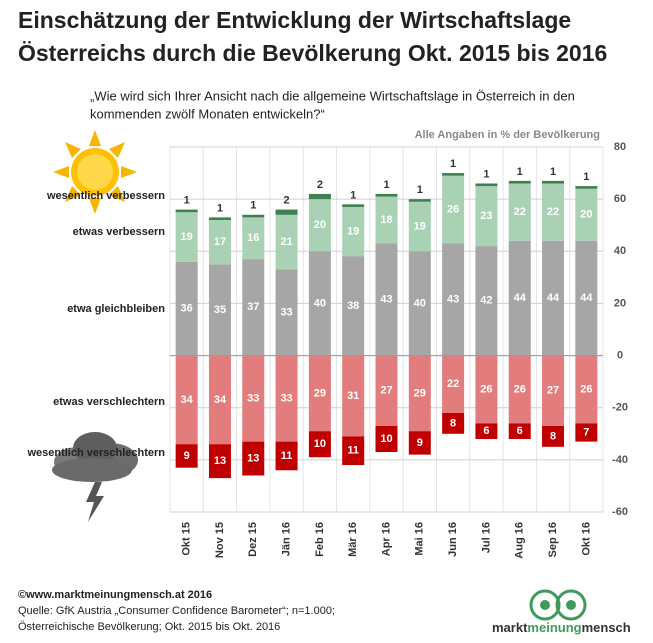 This screenshot has height=643, width=653. I want to click on value-label: 36, so click(187, 309).